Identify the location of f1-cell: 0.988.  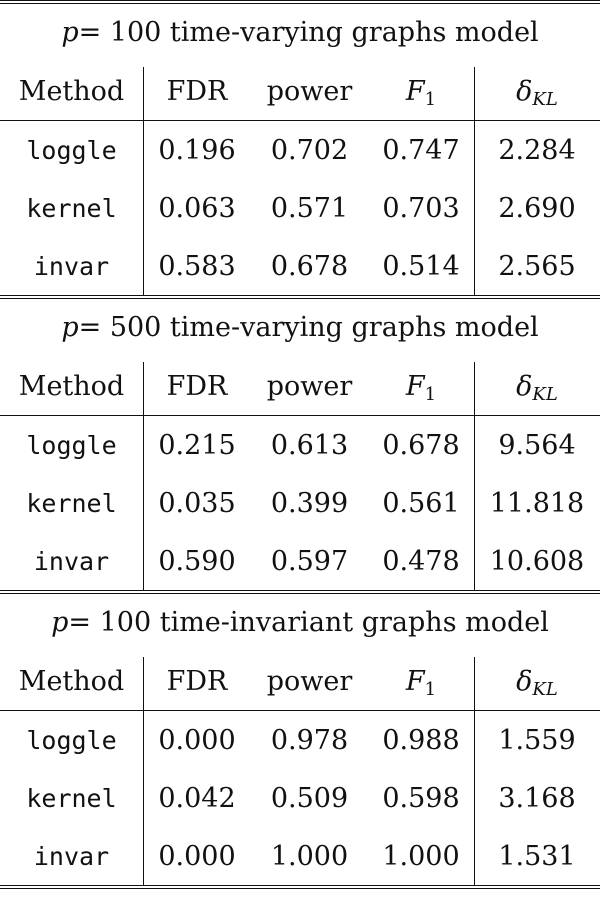
(421, 740).